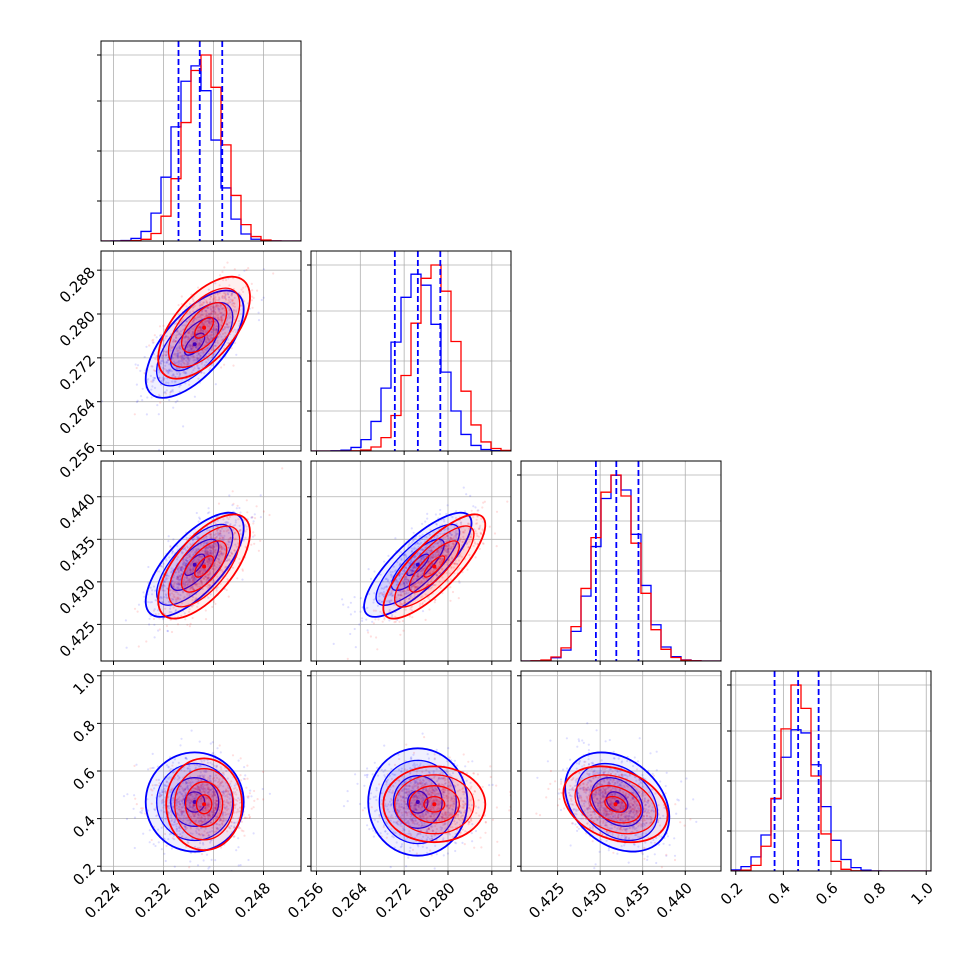 The image size is (970, 970). I want to click on y-tick-label: 0.440, so click(77, 511).